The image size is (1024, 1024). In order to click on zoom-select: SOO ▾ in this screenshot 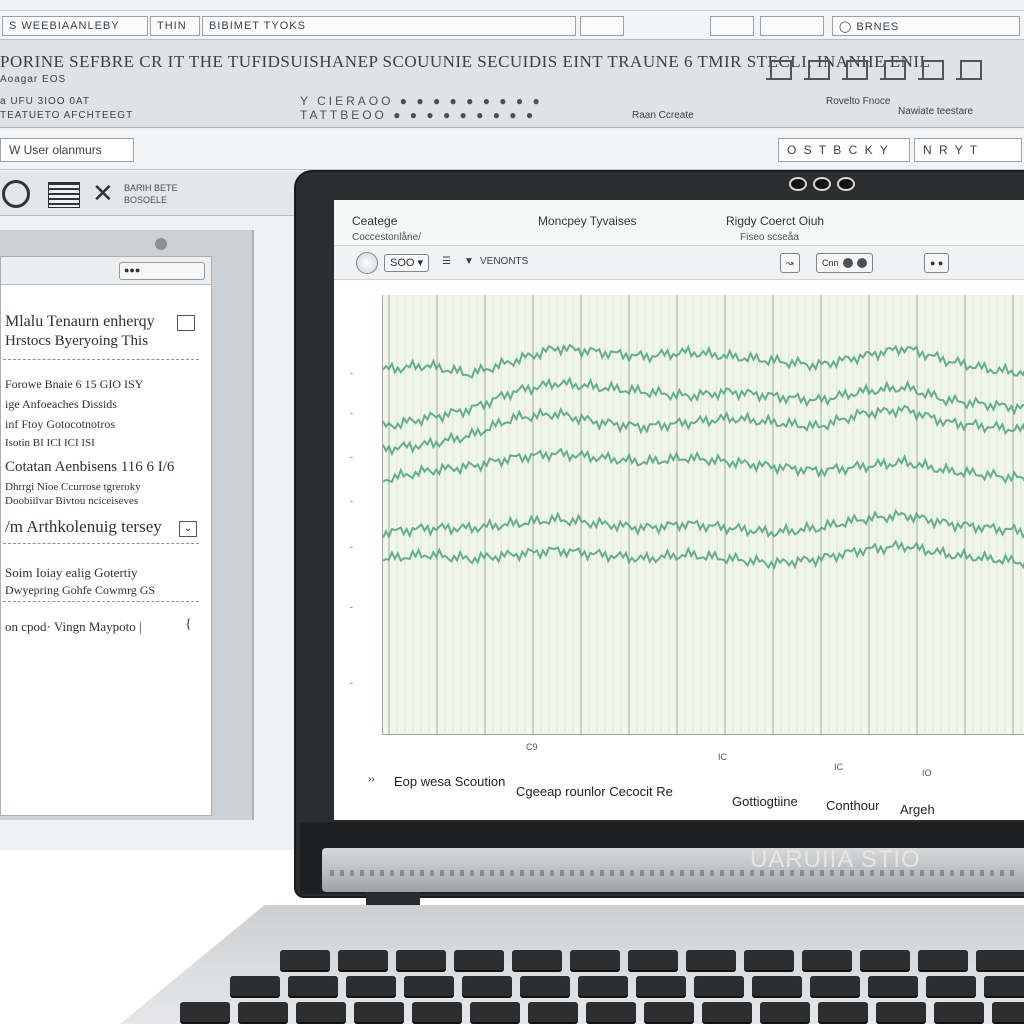, I will do `click(407, 263)`.